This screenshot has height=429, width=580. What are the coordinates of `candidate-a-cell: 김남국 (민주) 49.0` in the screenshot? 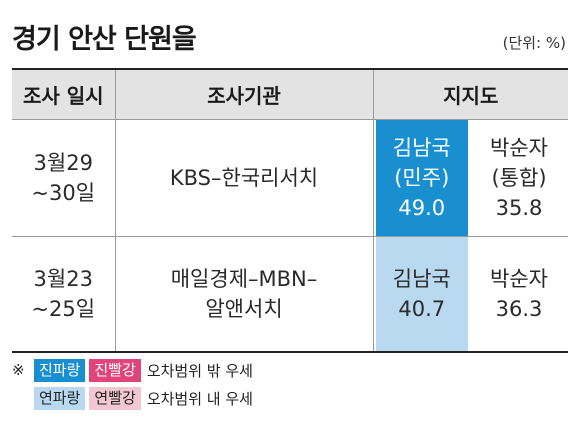 It's located at (421, 177).